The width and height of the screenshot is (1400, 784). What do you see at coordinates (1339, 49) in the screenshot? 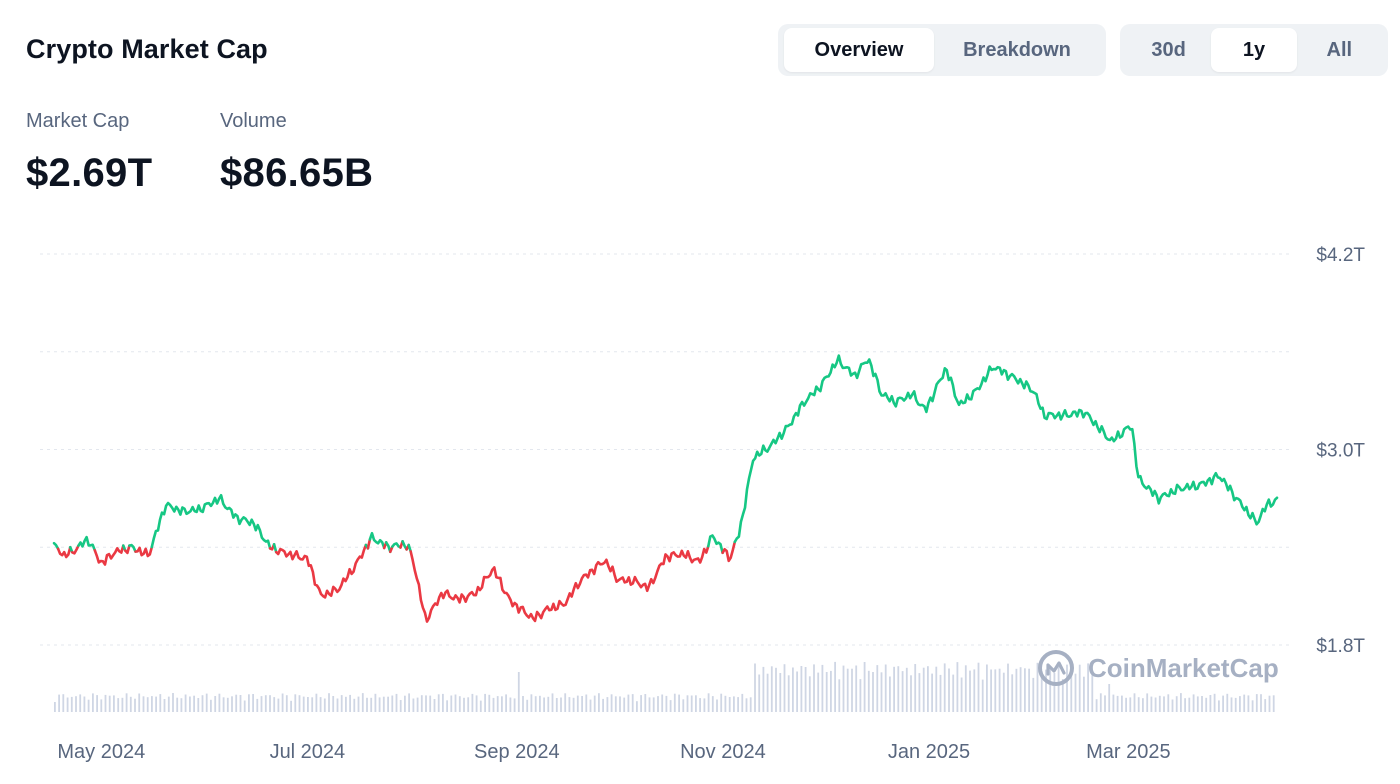
I see `range-all-button: All` at bounding box center [1339, 49].